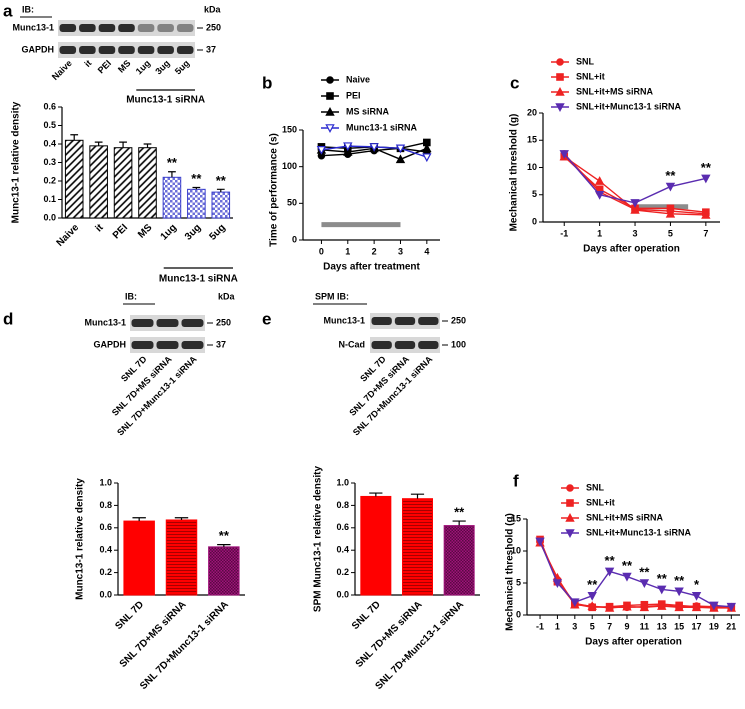 This screenshot has height=709, width=745. I want to click on x-tick-label: 13, so click(662, 626).